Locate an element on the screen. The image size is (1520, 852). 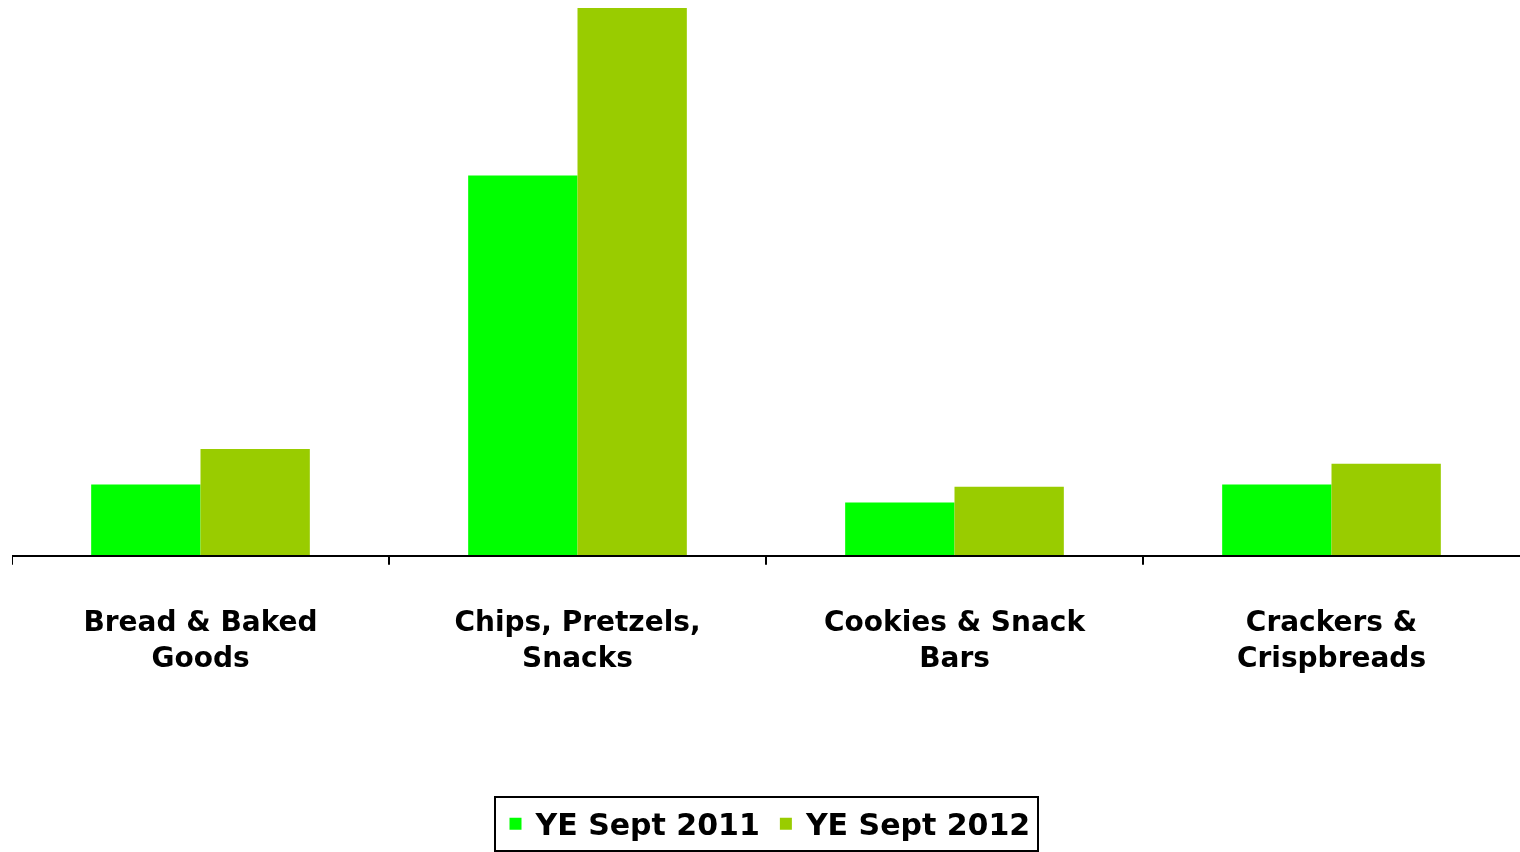
x-tick-label: Cookies & Snack Bars is located at coordinates (955, 639).